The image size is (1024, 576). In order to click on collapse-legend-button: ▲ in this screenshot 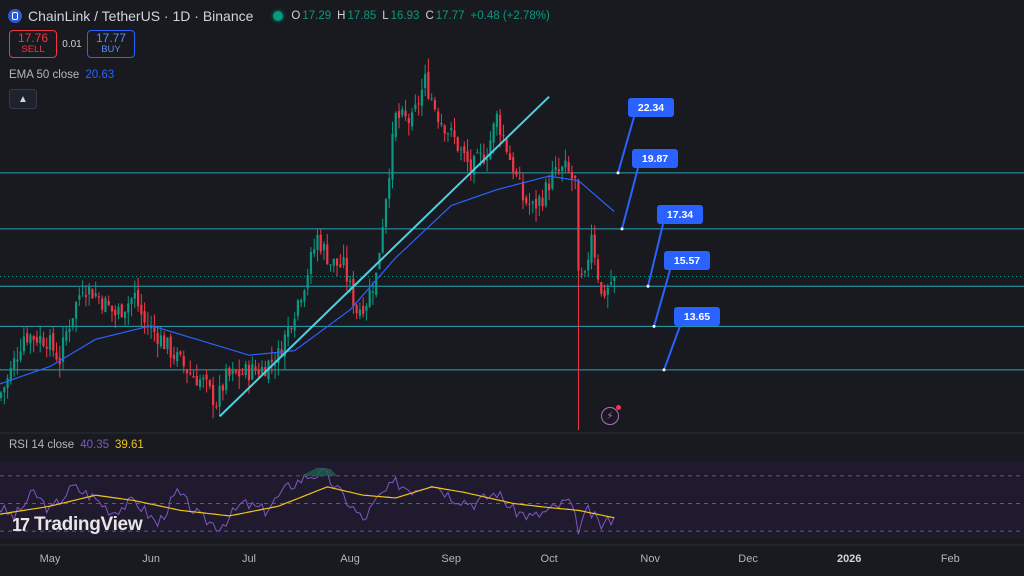, I will do `click(23, 99)`.